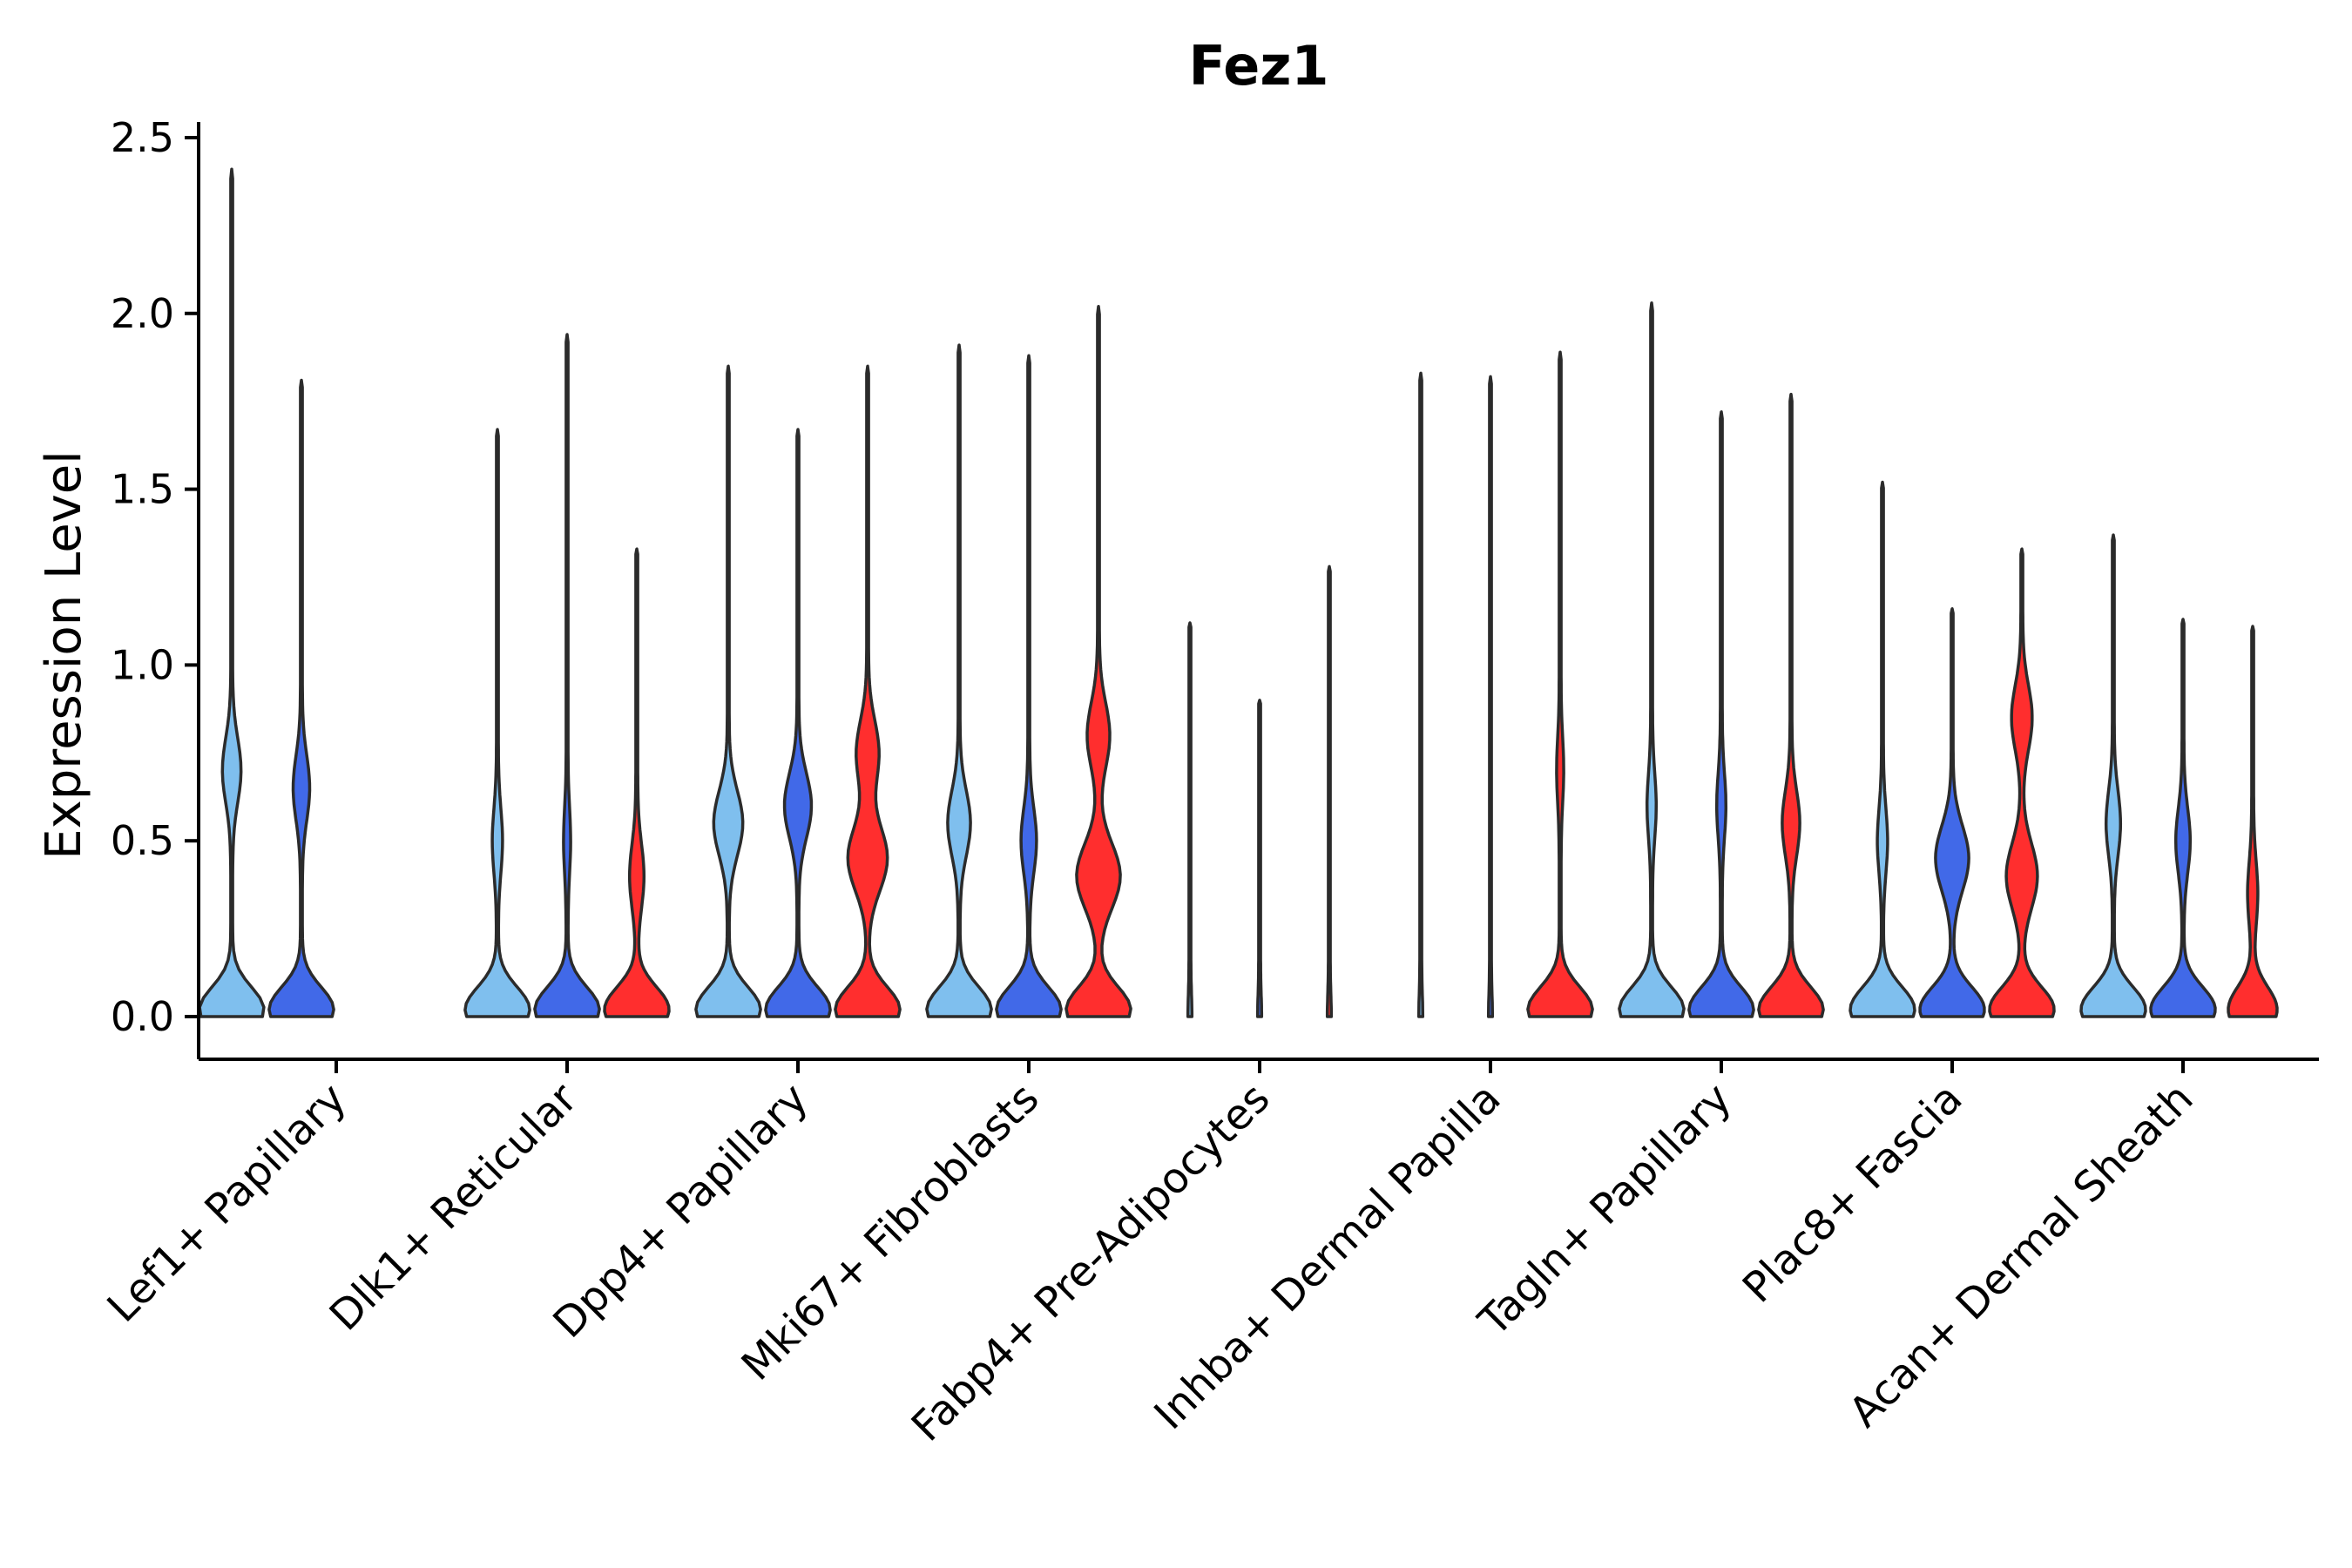  What do you see at coordinates (1605, 1210) in the screenshot?
I see `x-category-label: Tagln+ Papillary` at bounding box center [1605, 1210].